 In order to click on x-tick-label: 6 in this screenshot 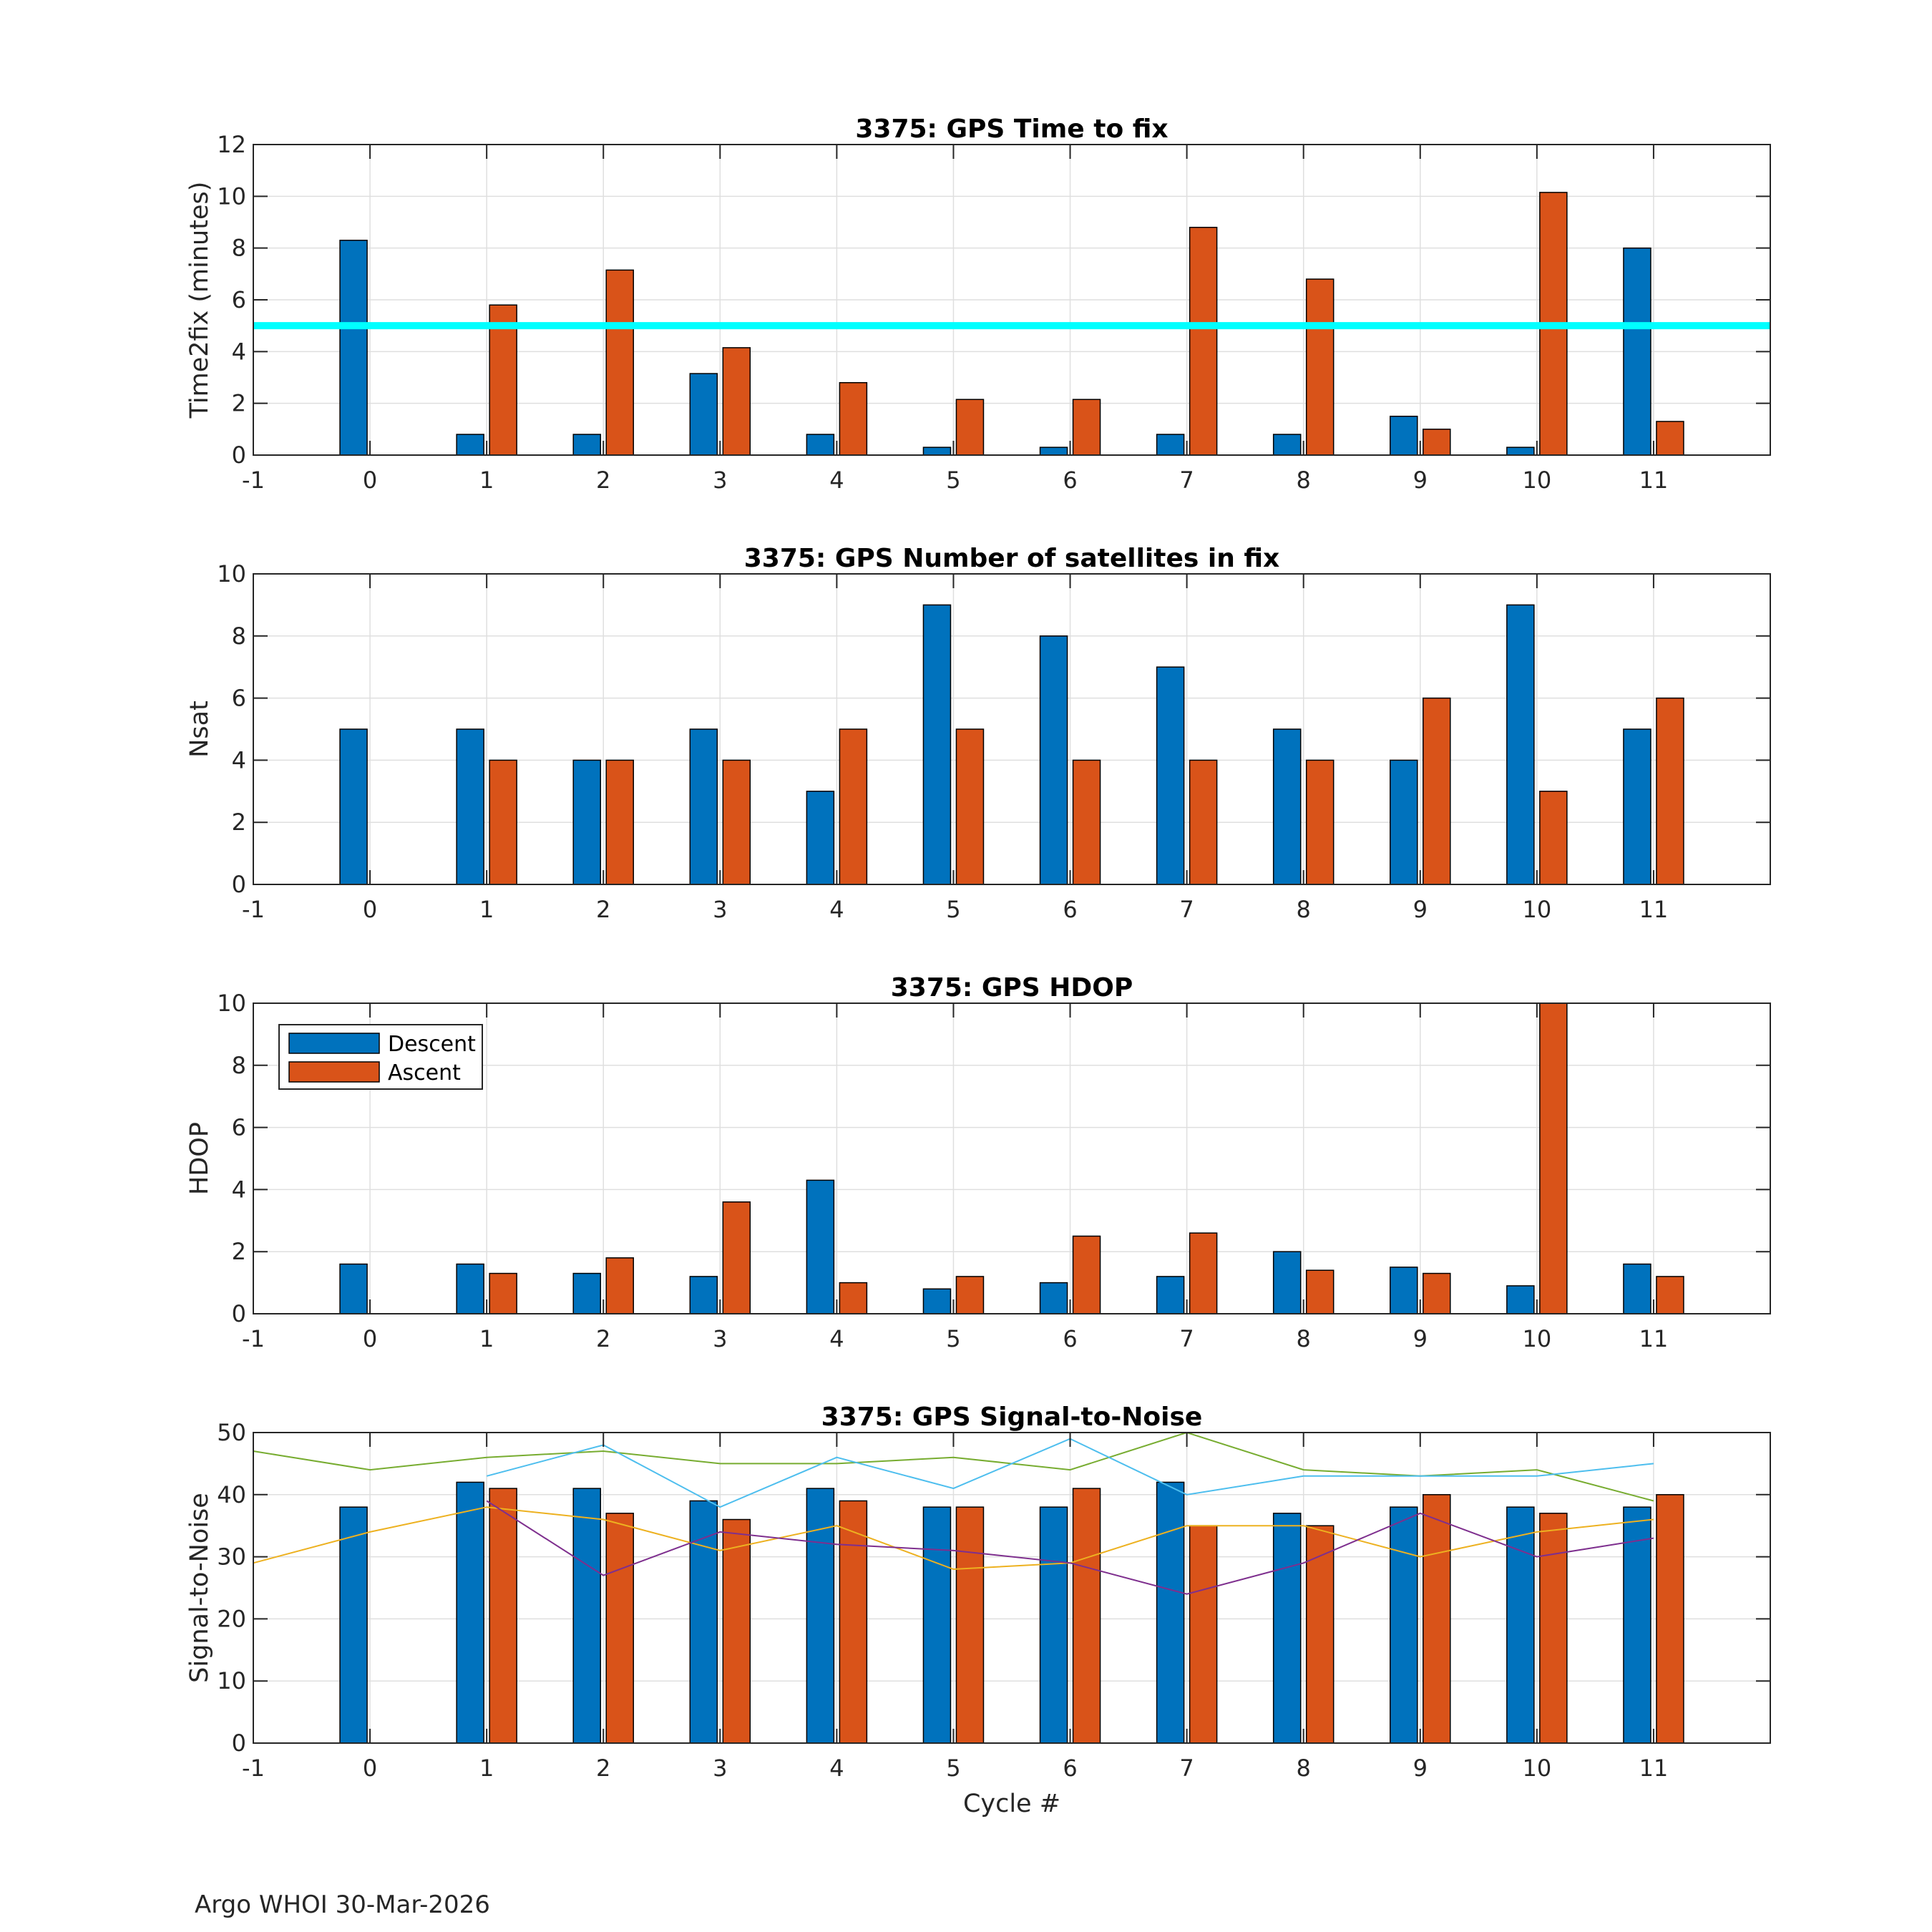, I will do `click(1070, 480)`.